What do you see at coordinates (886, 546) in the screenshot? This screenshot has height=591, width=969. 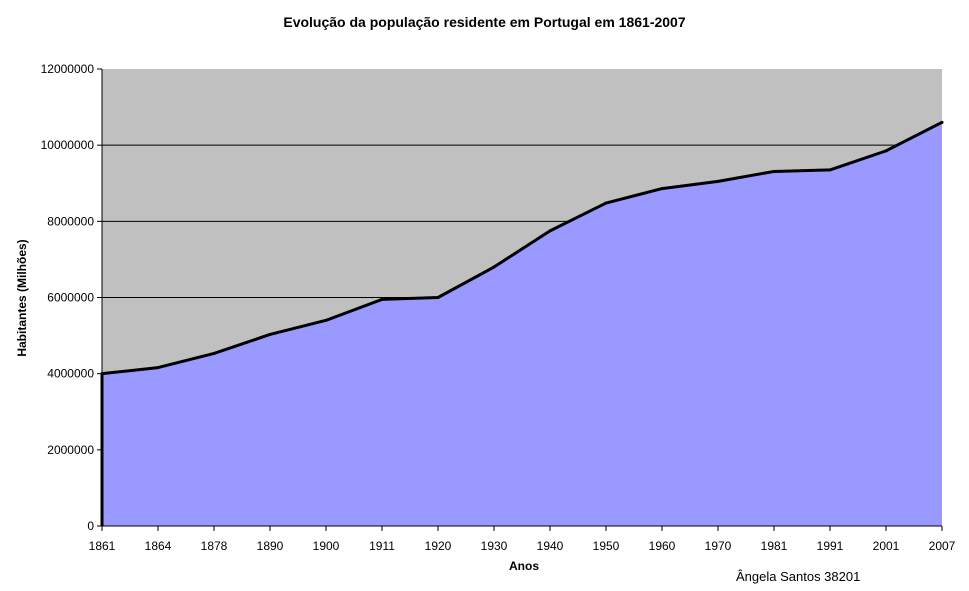 I see `x-tick-label: 2001` at bounding box center [886, 546].